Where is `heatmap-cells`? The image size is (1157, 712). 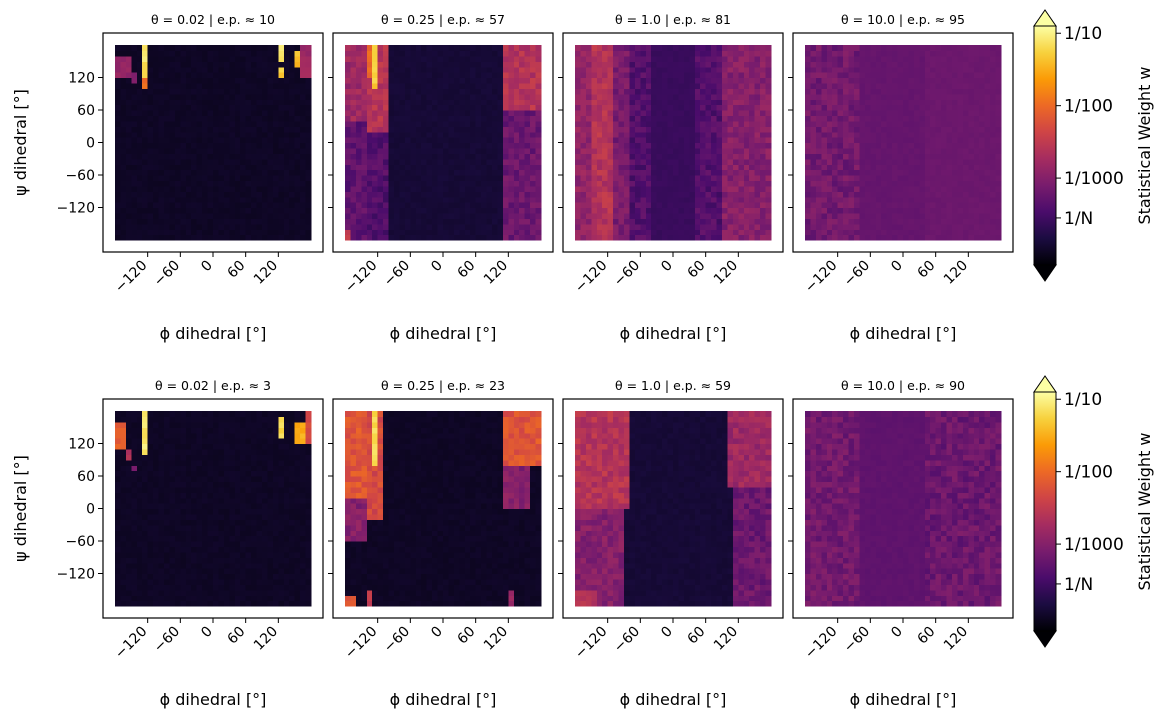
heatmap-cells is located at coordinates (443, 143).